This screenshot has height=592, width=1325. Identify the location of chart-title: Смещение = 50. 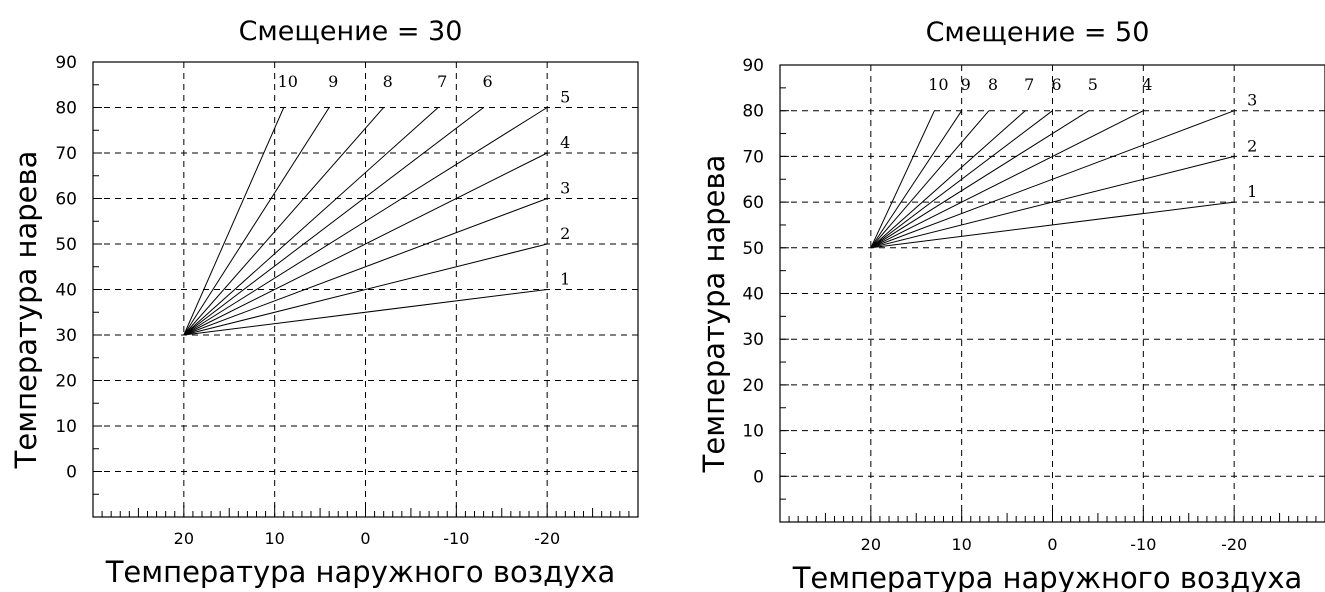
(1038, 32).